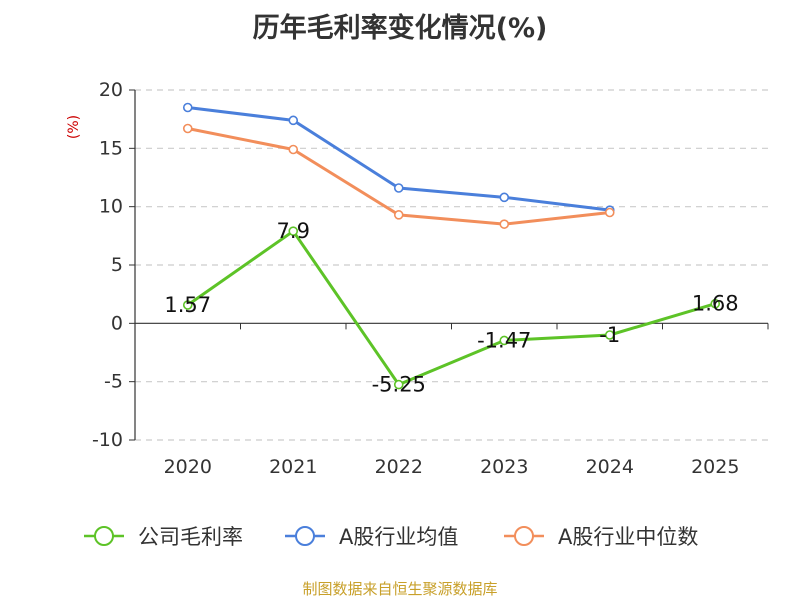 This screenshot has height=600, width=800. I want to click on y-tick-label: 5, so click(117, 265).